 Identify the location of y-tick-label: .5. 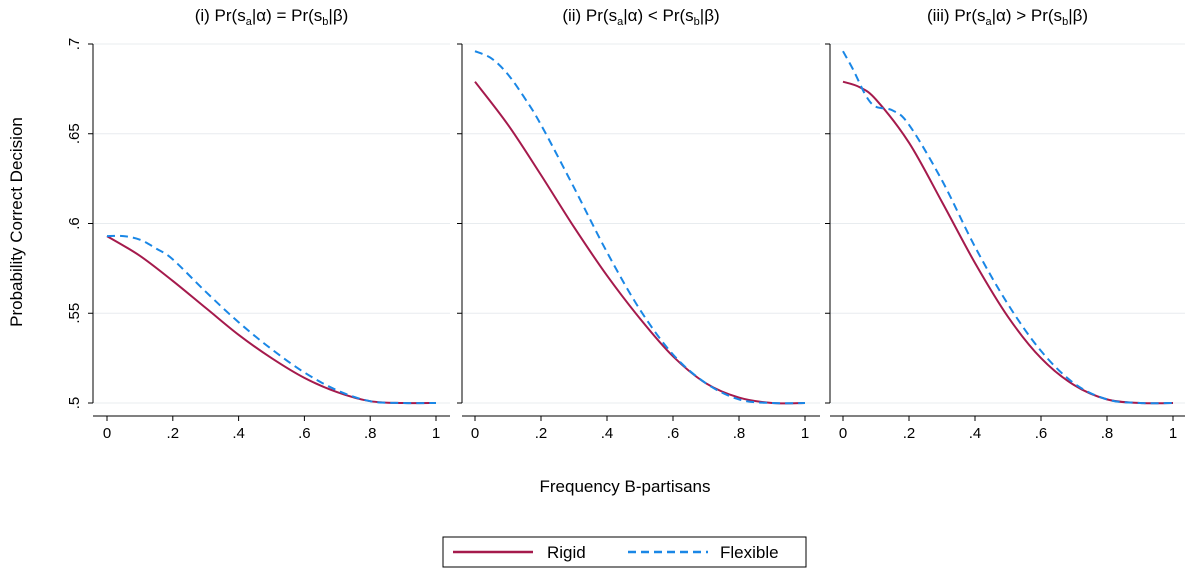
(74, 403).